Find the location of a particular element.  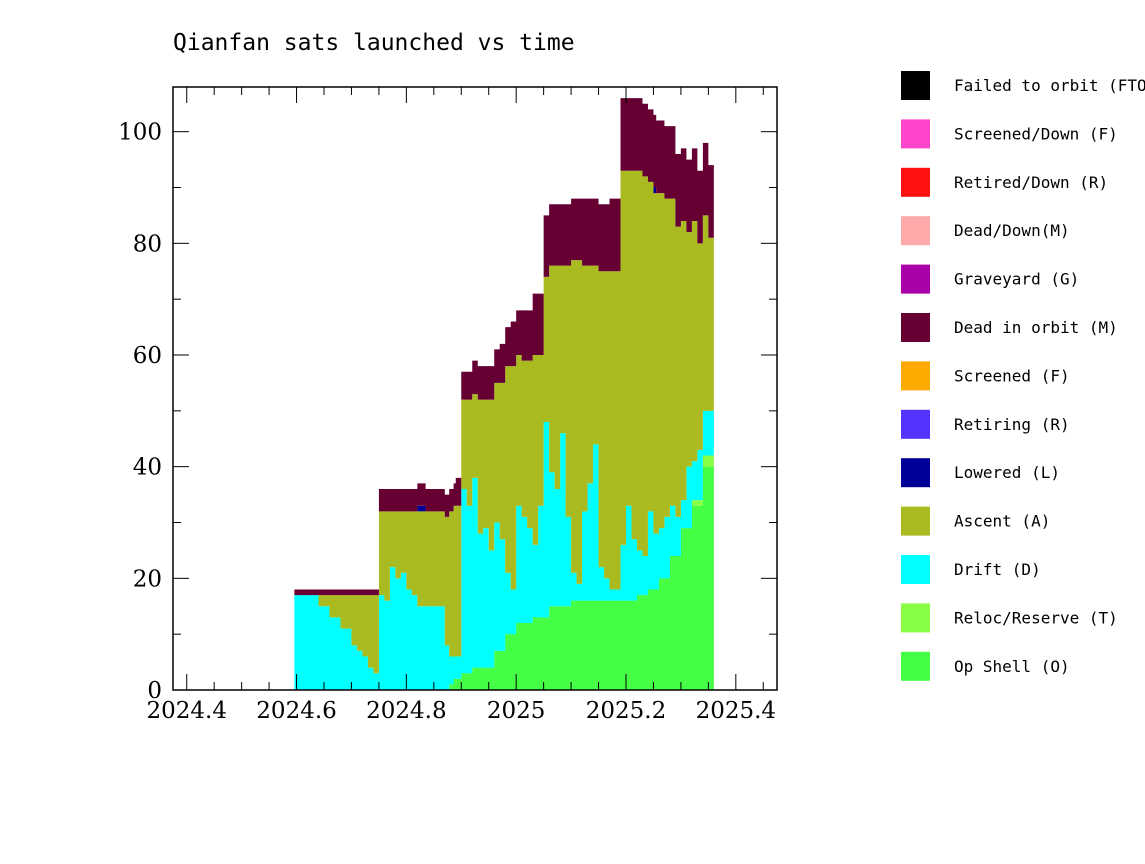

y-tick-label: 100 is located at coordinates (140, 133).